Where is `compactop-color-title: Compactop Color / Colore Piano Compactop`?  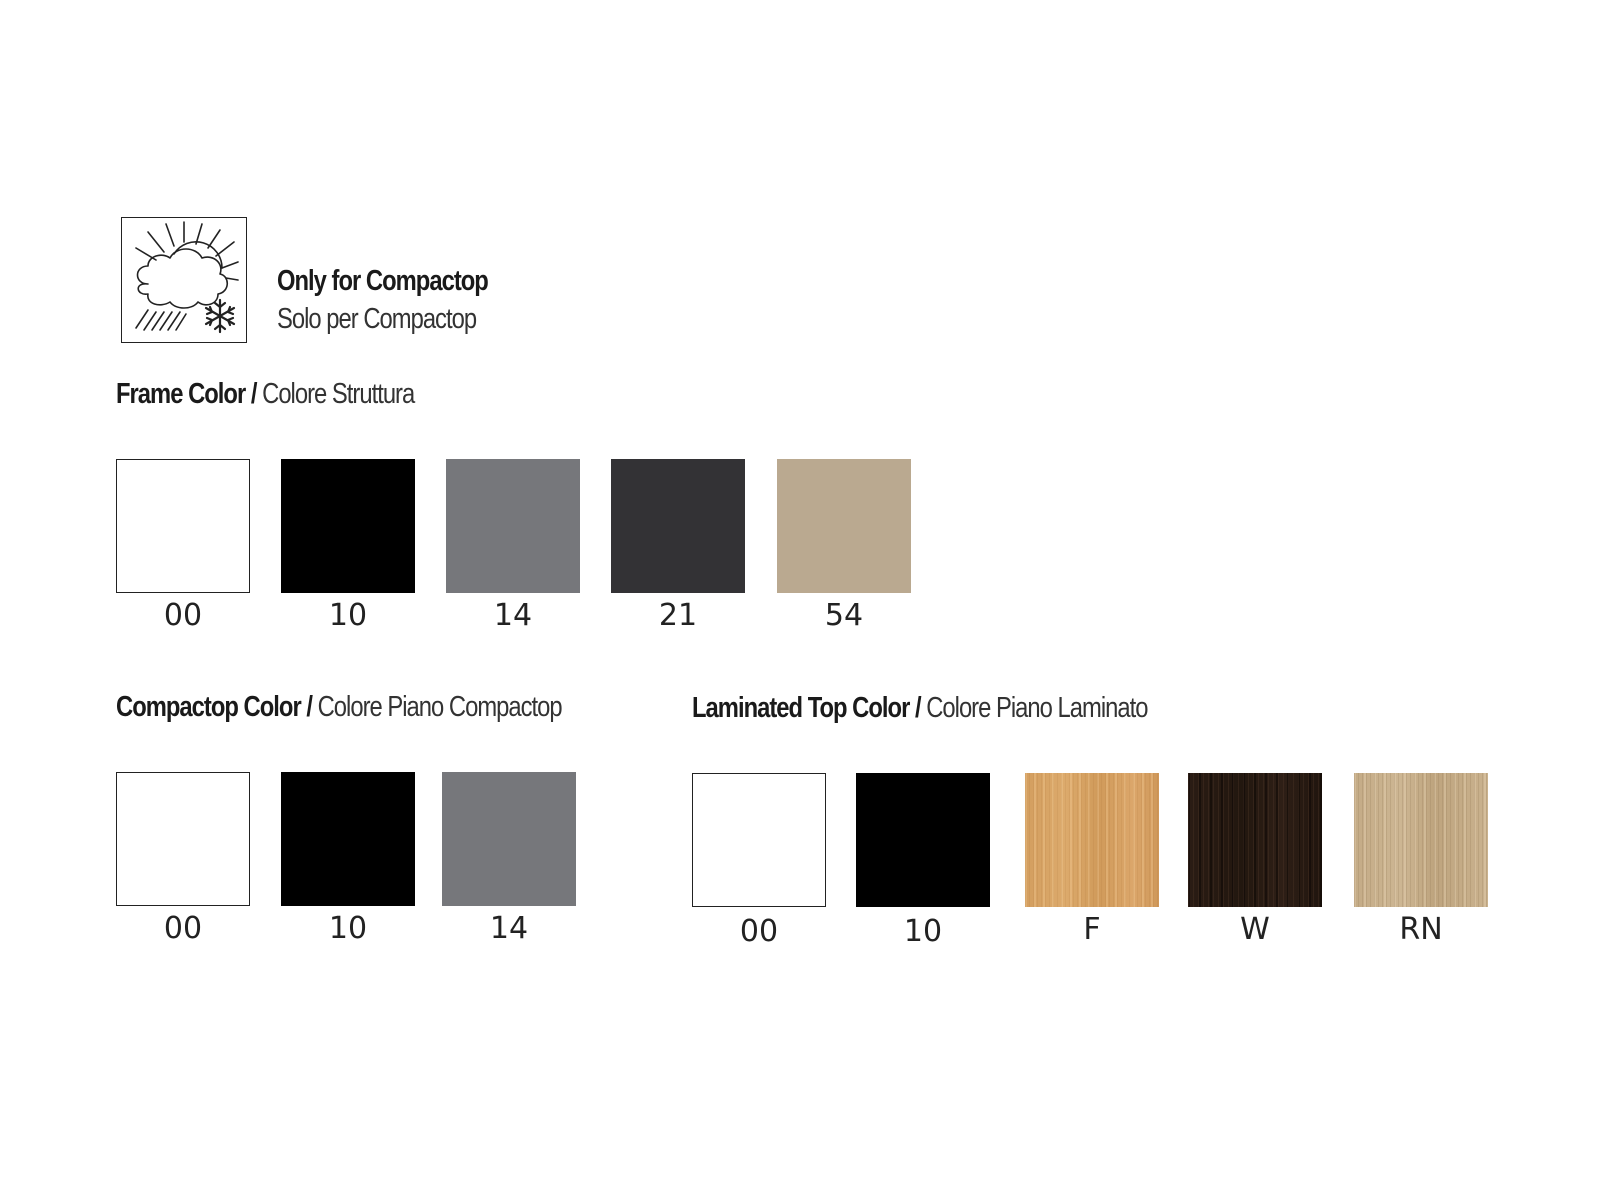 compactop-color-title: Compactop Color / Colore Piano Compactop is located at coordinates (339, 707).